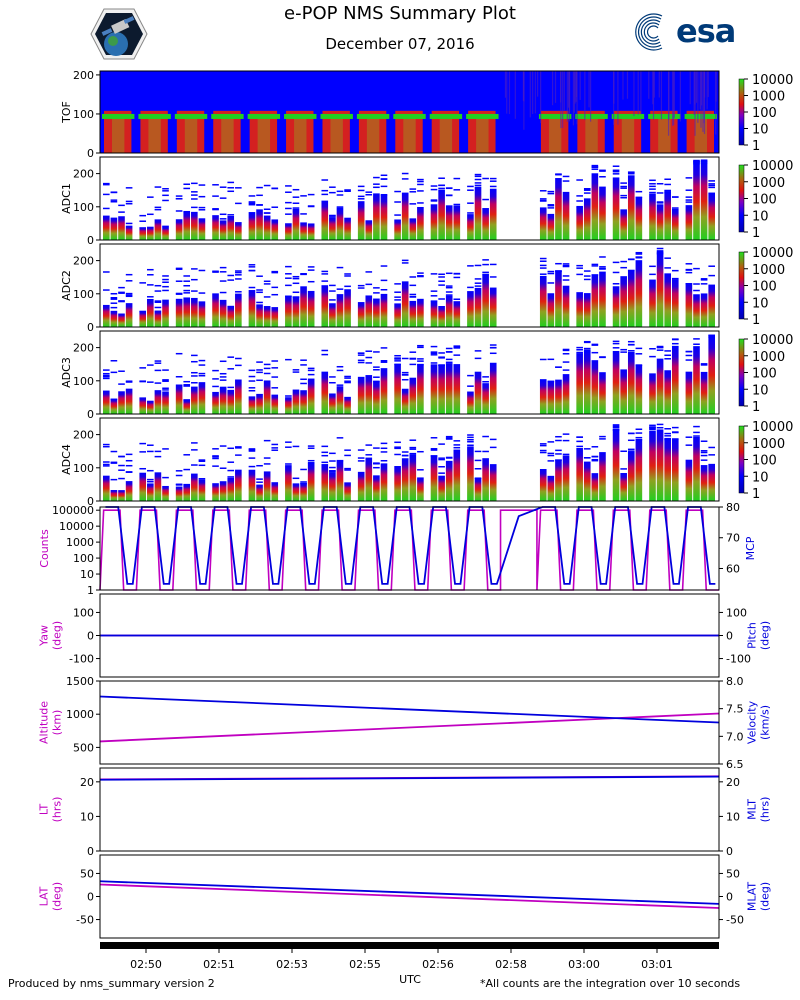 This screenshot has height=1000, width=800. What do you see at coordinates (66, 459) in the screenshot?
I see `ylabel-adc4: ADC4` at bounding box center [66, 459].